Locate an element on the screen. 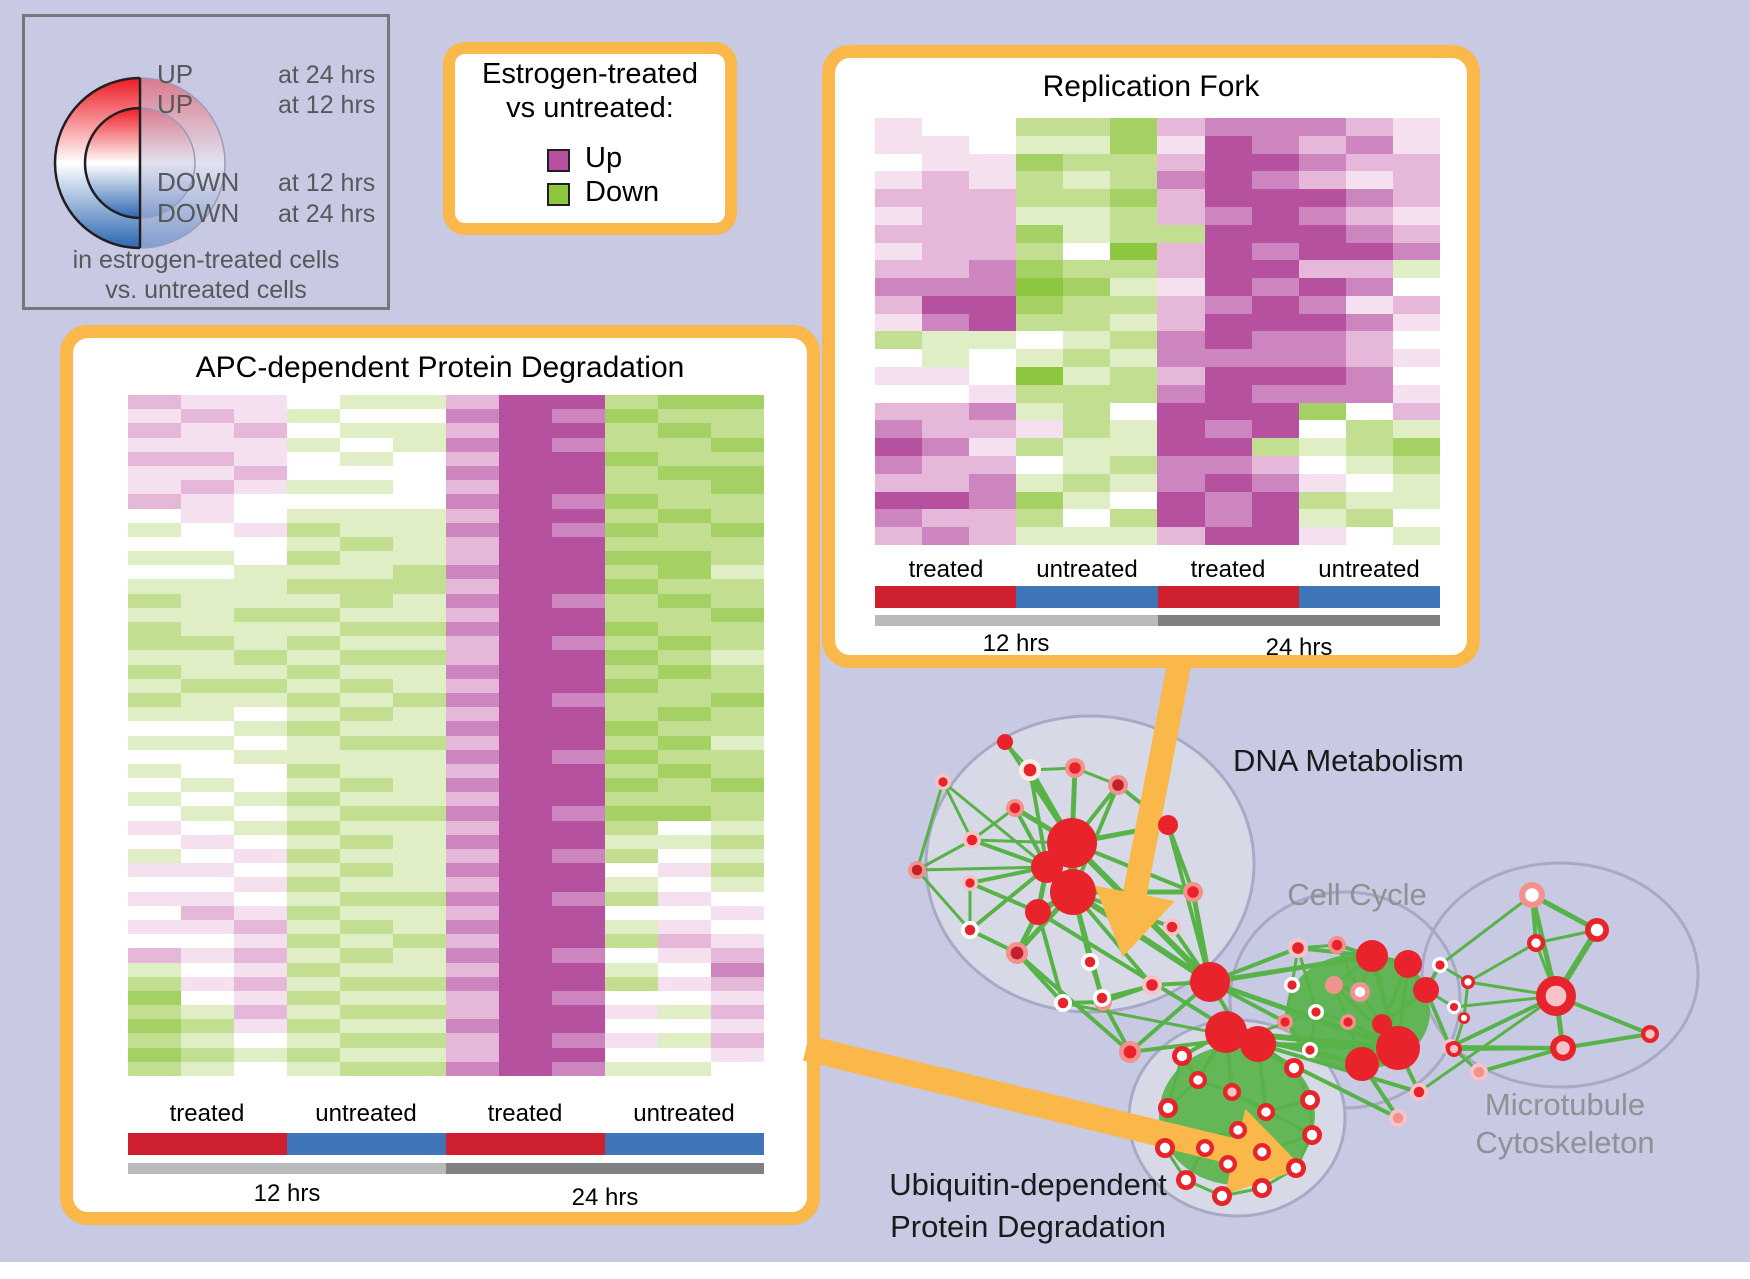 The height and width of the screenshot is (1279, 1750). outer-left-arc is located at coordinates (97, 163).